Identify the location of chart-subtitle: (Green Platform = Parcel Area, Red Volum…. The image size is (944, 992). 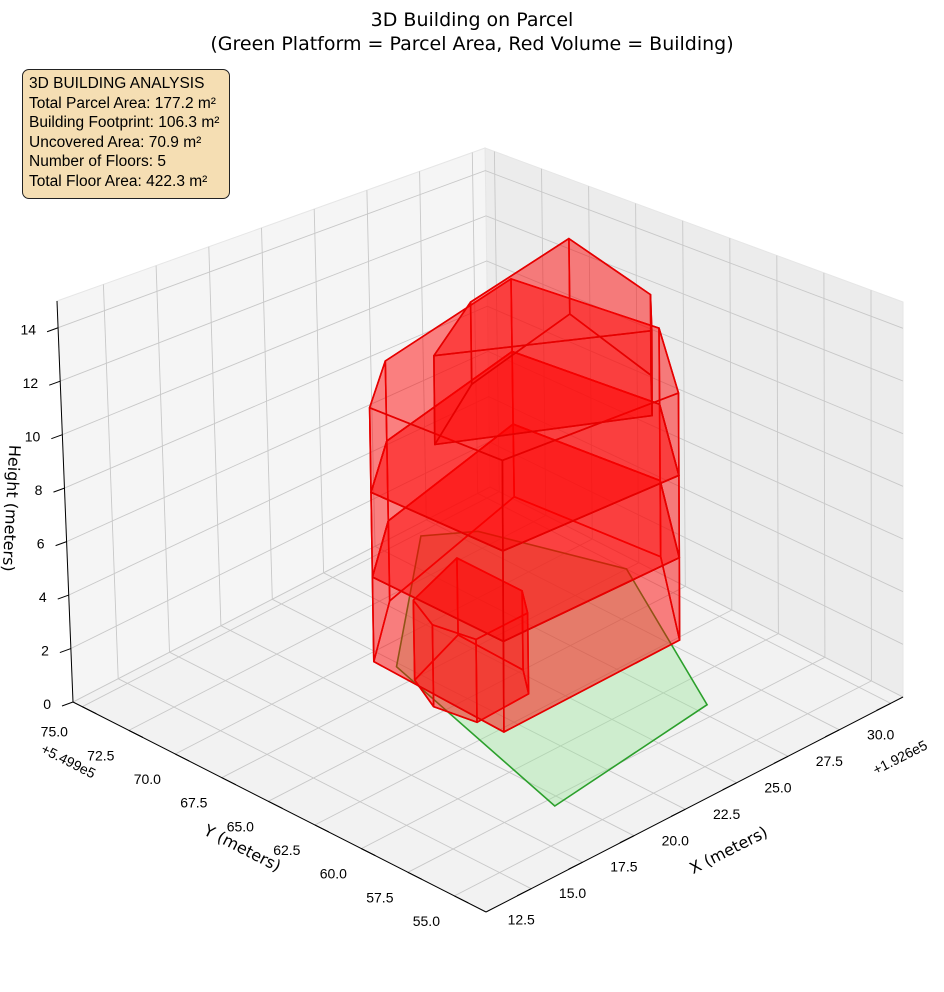
(471, 44).